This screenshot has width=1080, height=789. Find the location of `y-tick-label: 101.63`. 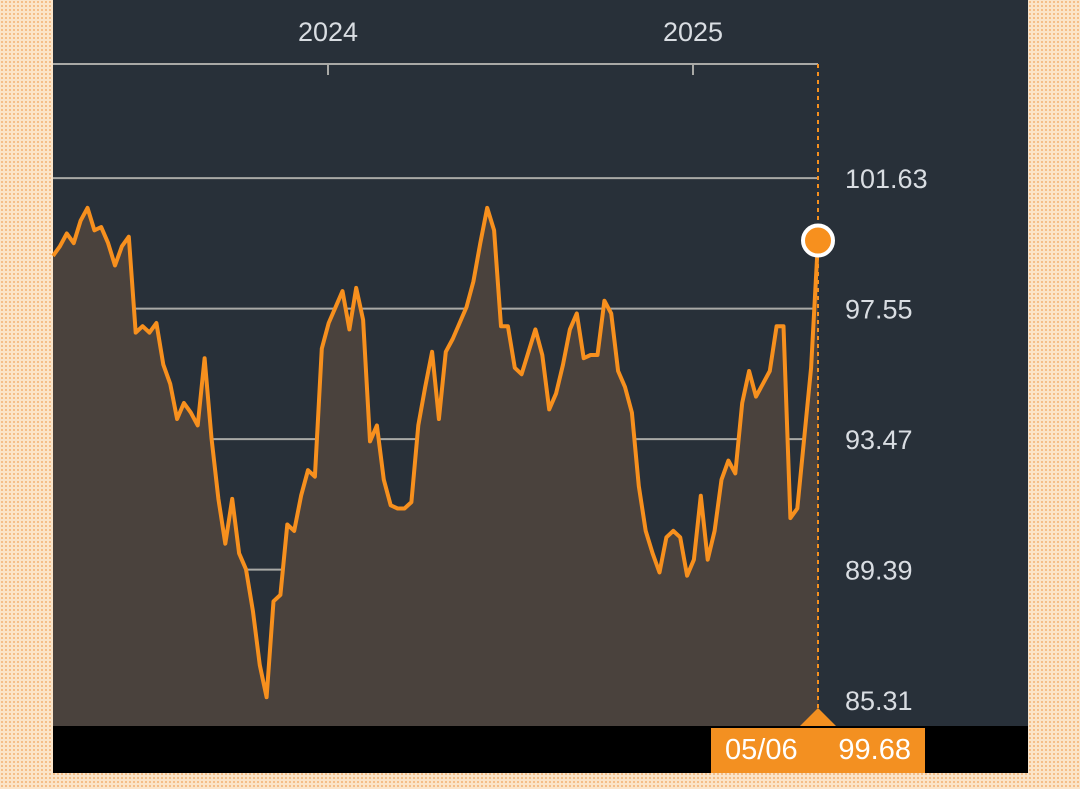

y-tick-label: 101.63 is located at coordinates (886, 179).